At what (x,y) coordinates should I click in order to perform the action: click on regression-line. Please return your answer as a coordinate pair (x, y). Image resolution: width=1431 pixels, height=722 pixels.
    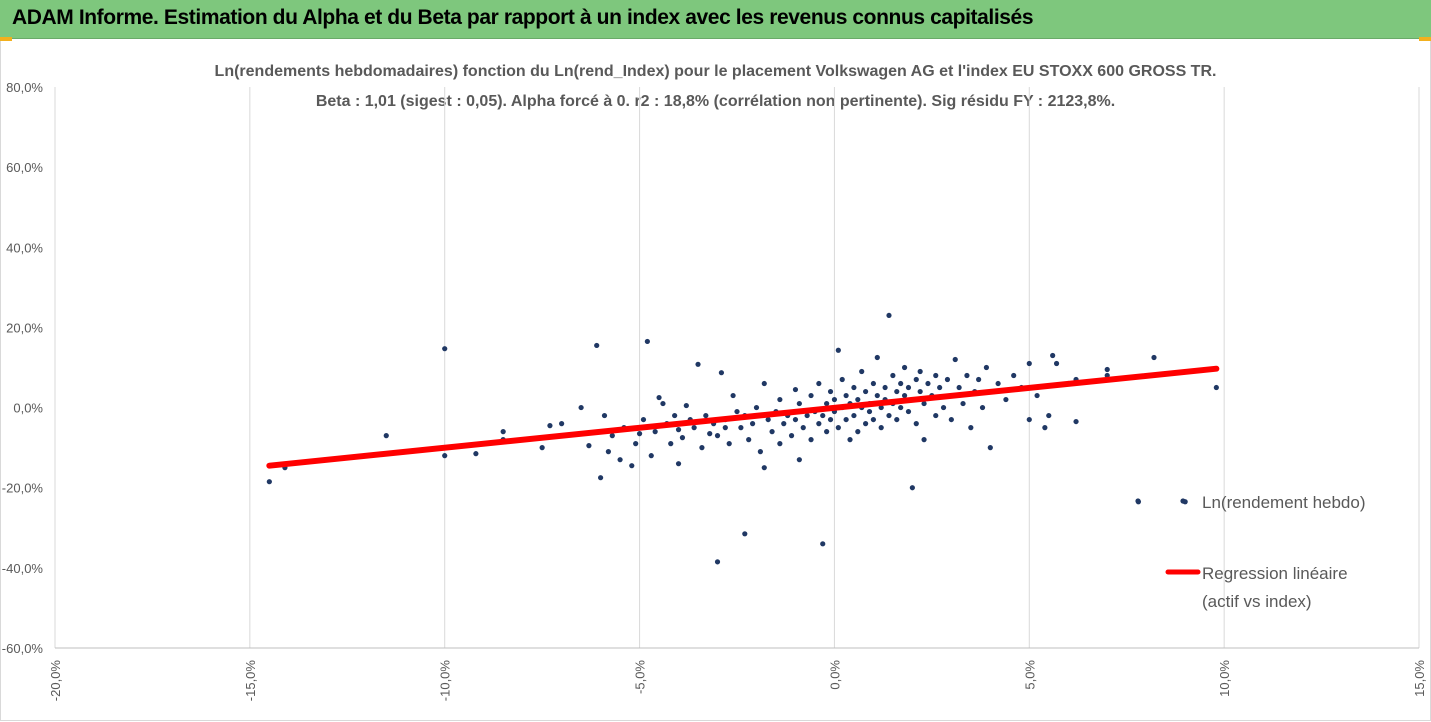
    Looking at the image, I should click on (743, 417).